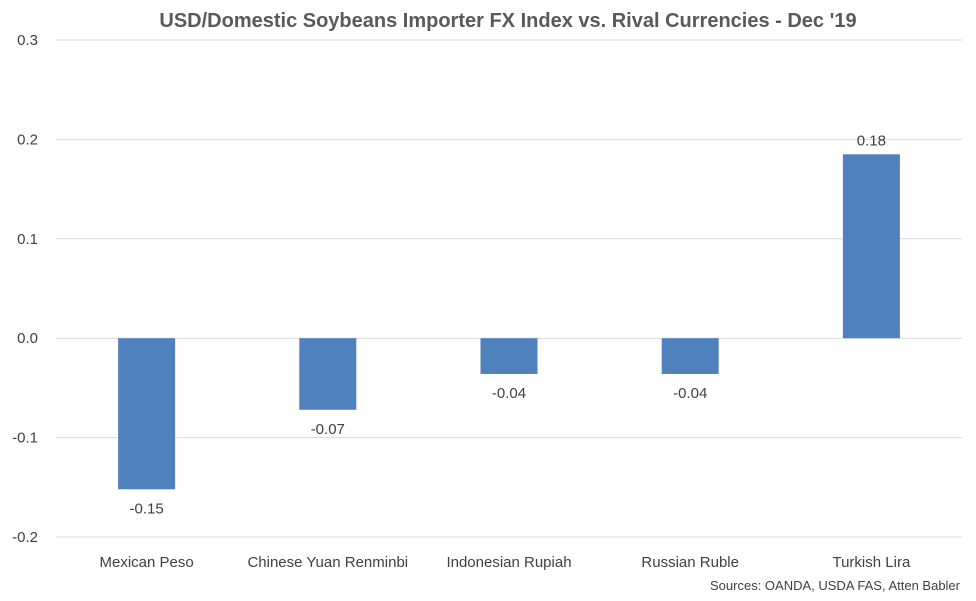  What do you see at coordinates (835, 585) in the screenshot?
I see `source-note: Sources: OANDA, USDA FAS, Atten Babler` at bounding box center [835, 585].